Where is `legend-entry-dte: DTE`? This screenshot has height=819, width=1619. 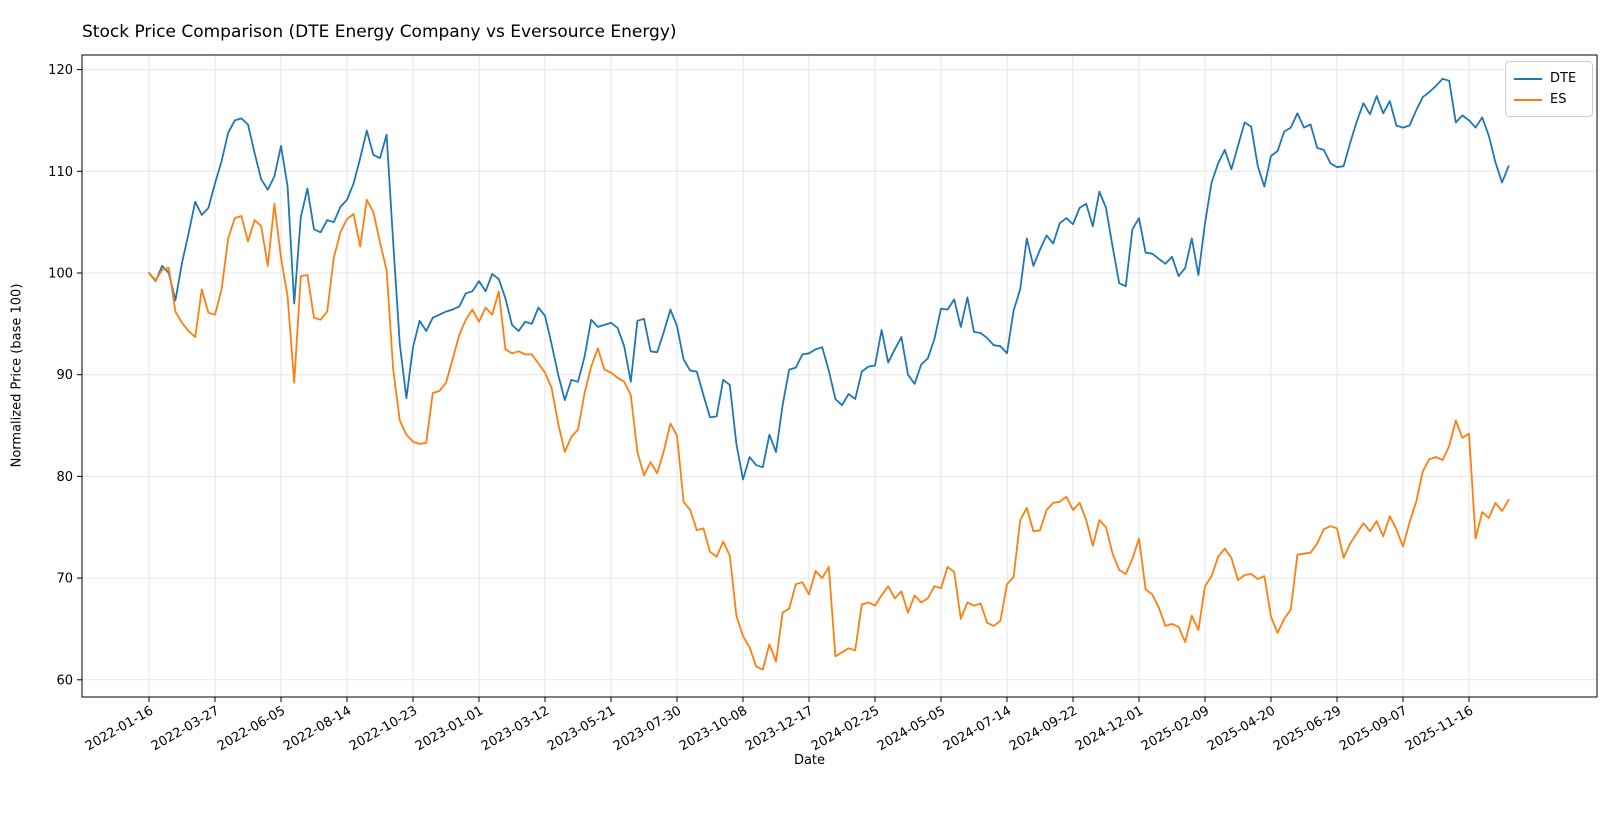 legend-entry-dte: DTE is located at coordinates (1548, 78).